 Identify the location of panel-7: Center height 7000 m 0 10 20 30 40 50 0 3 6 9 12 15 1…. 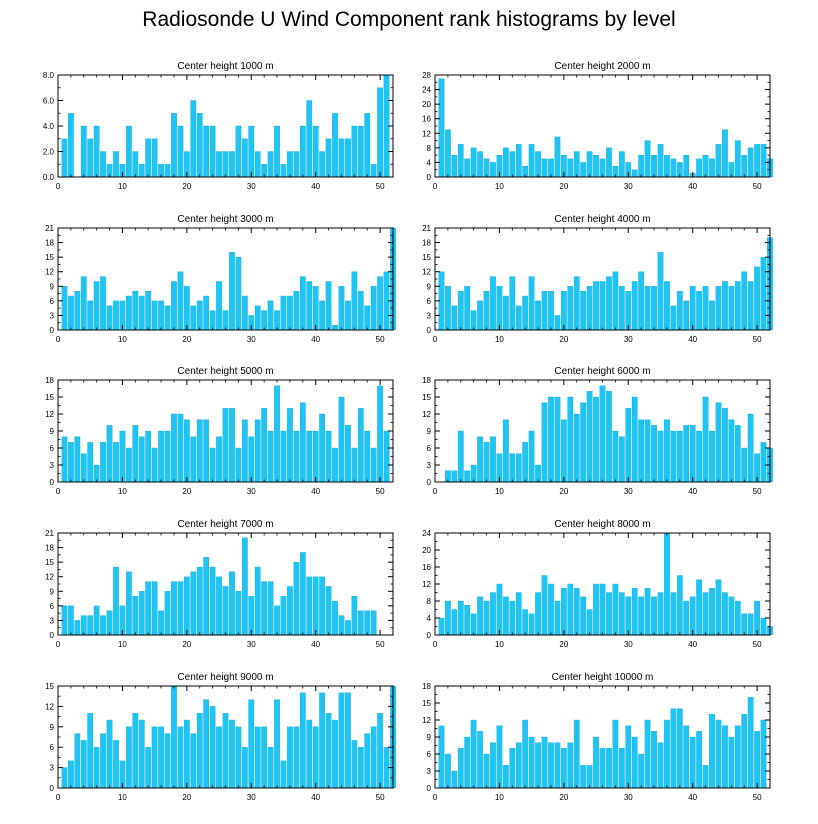
(219, 584).